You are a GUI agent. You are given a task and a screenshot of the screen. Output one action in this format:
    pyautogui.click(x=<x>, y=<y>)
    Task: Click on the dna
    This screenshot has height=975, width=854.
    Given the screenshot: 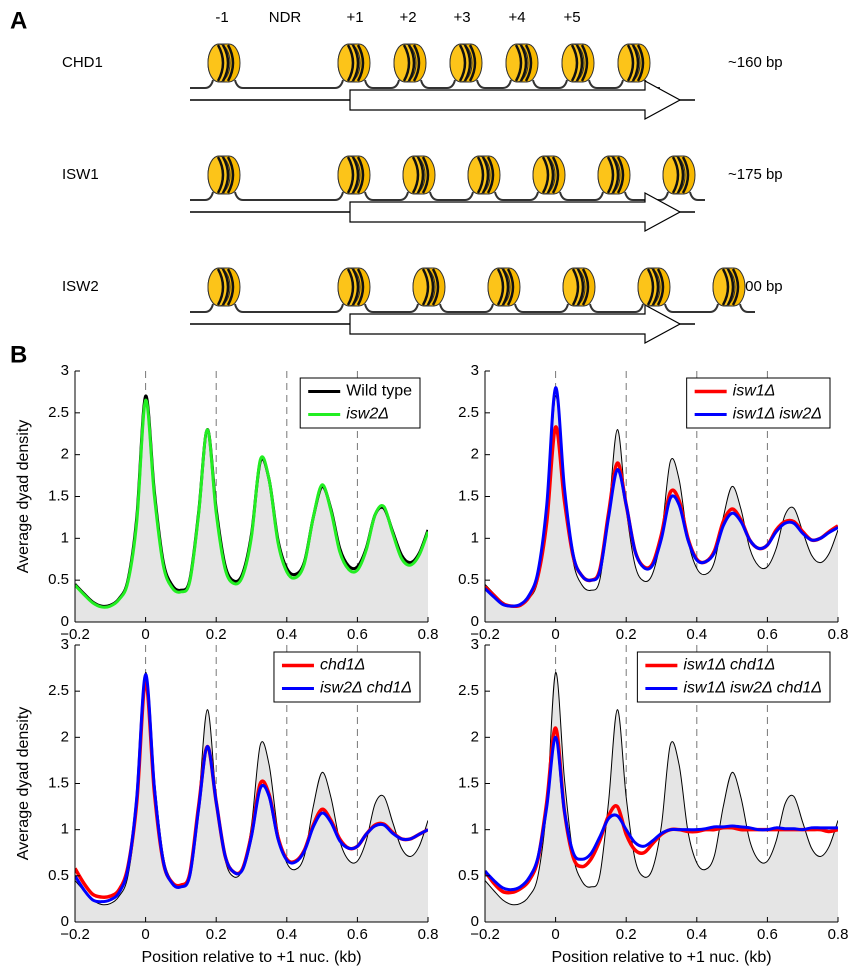 What is the action you would take?
    pyautogui.click(x=425, y=84)
    